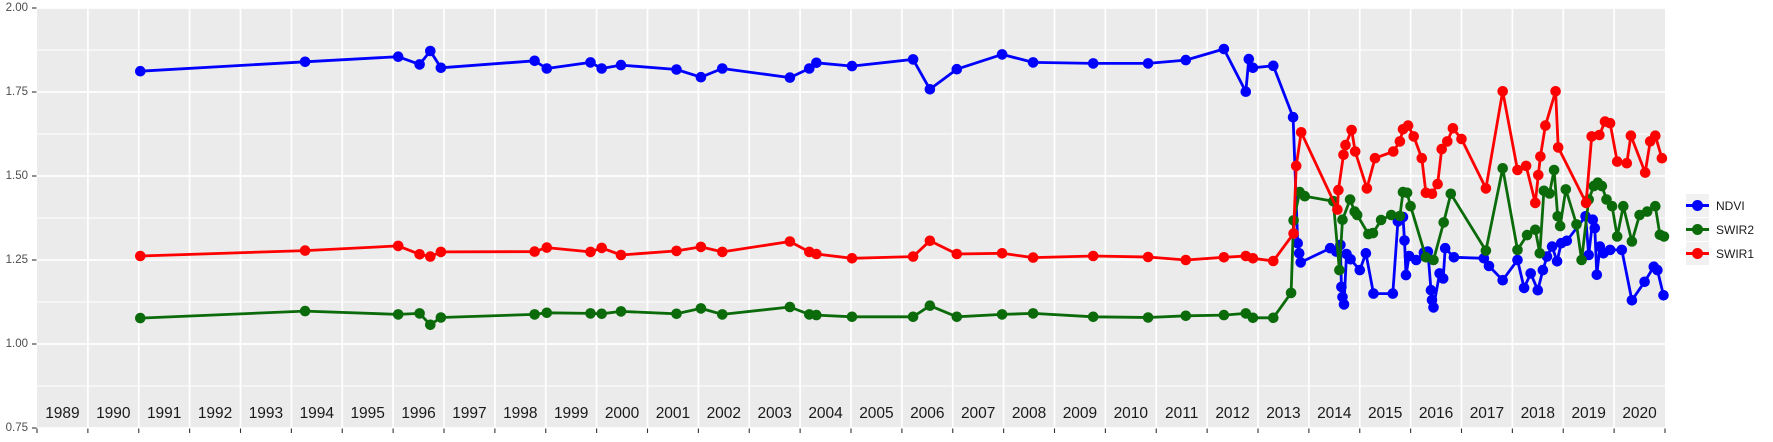 Image resolution: width=1773 pixels, height=442 pixels. Describe the element at coordinates (673, 413) in the screenshot. I see `svg-text: 2001` at that location.